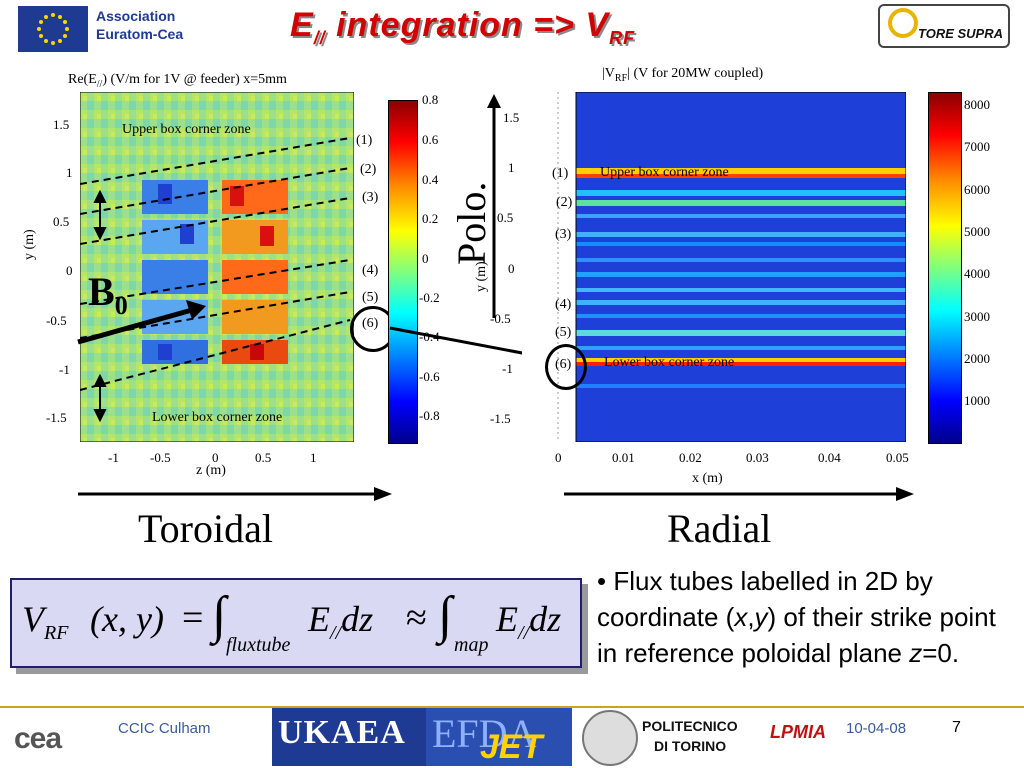 The image size is (1024, 768). I want to click on left-x-tick-1: -1, so click(113, 457).